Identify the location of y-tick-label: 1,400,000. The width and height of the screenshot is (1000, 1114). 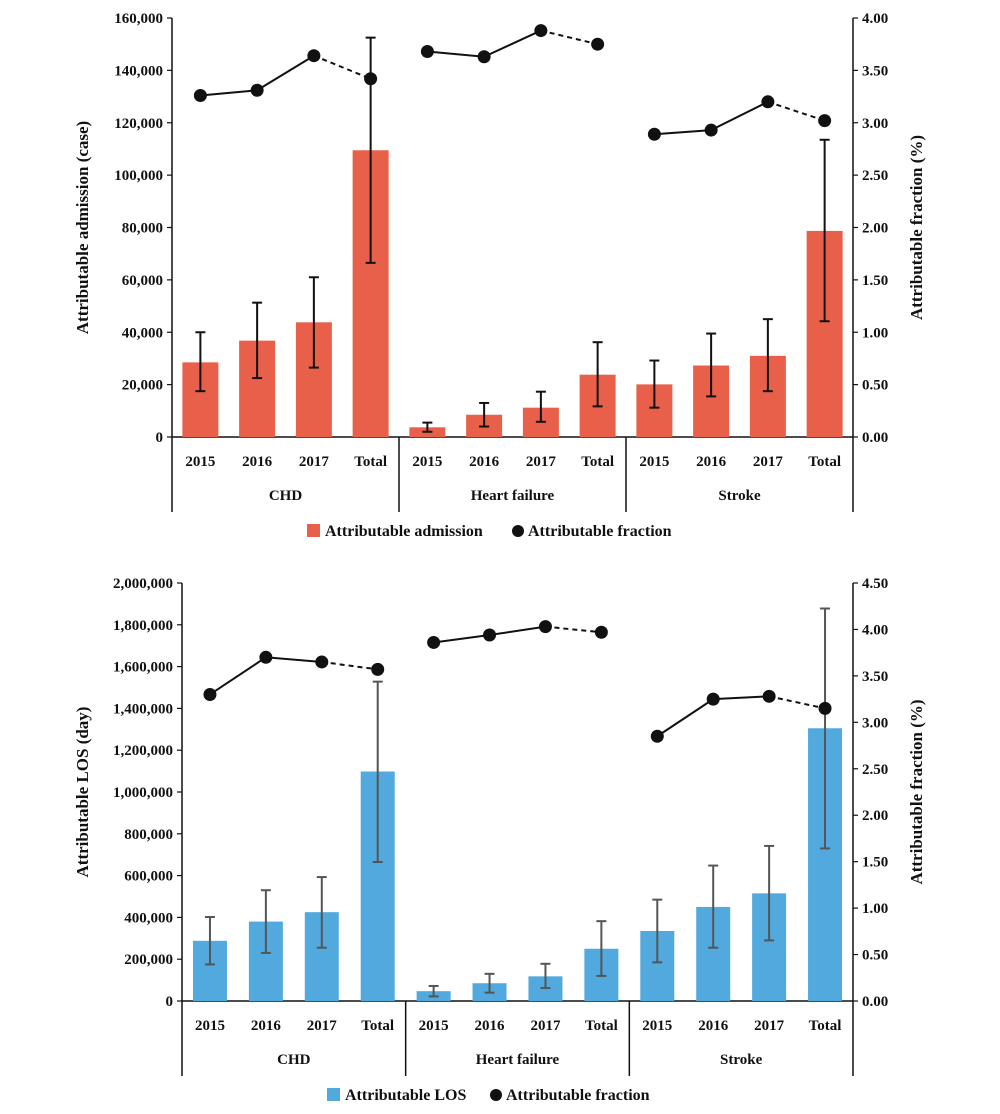
(143, 709).